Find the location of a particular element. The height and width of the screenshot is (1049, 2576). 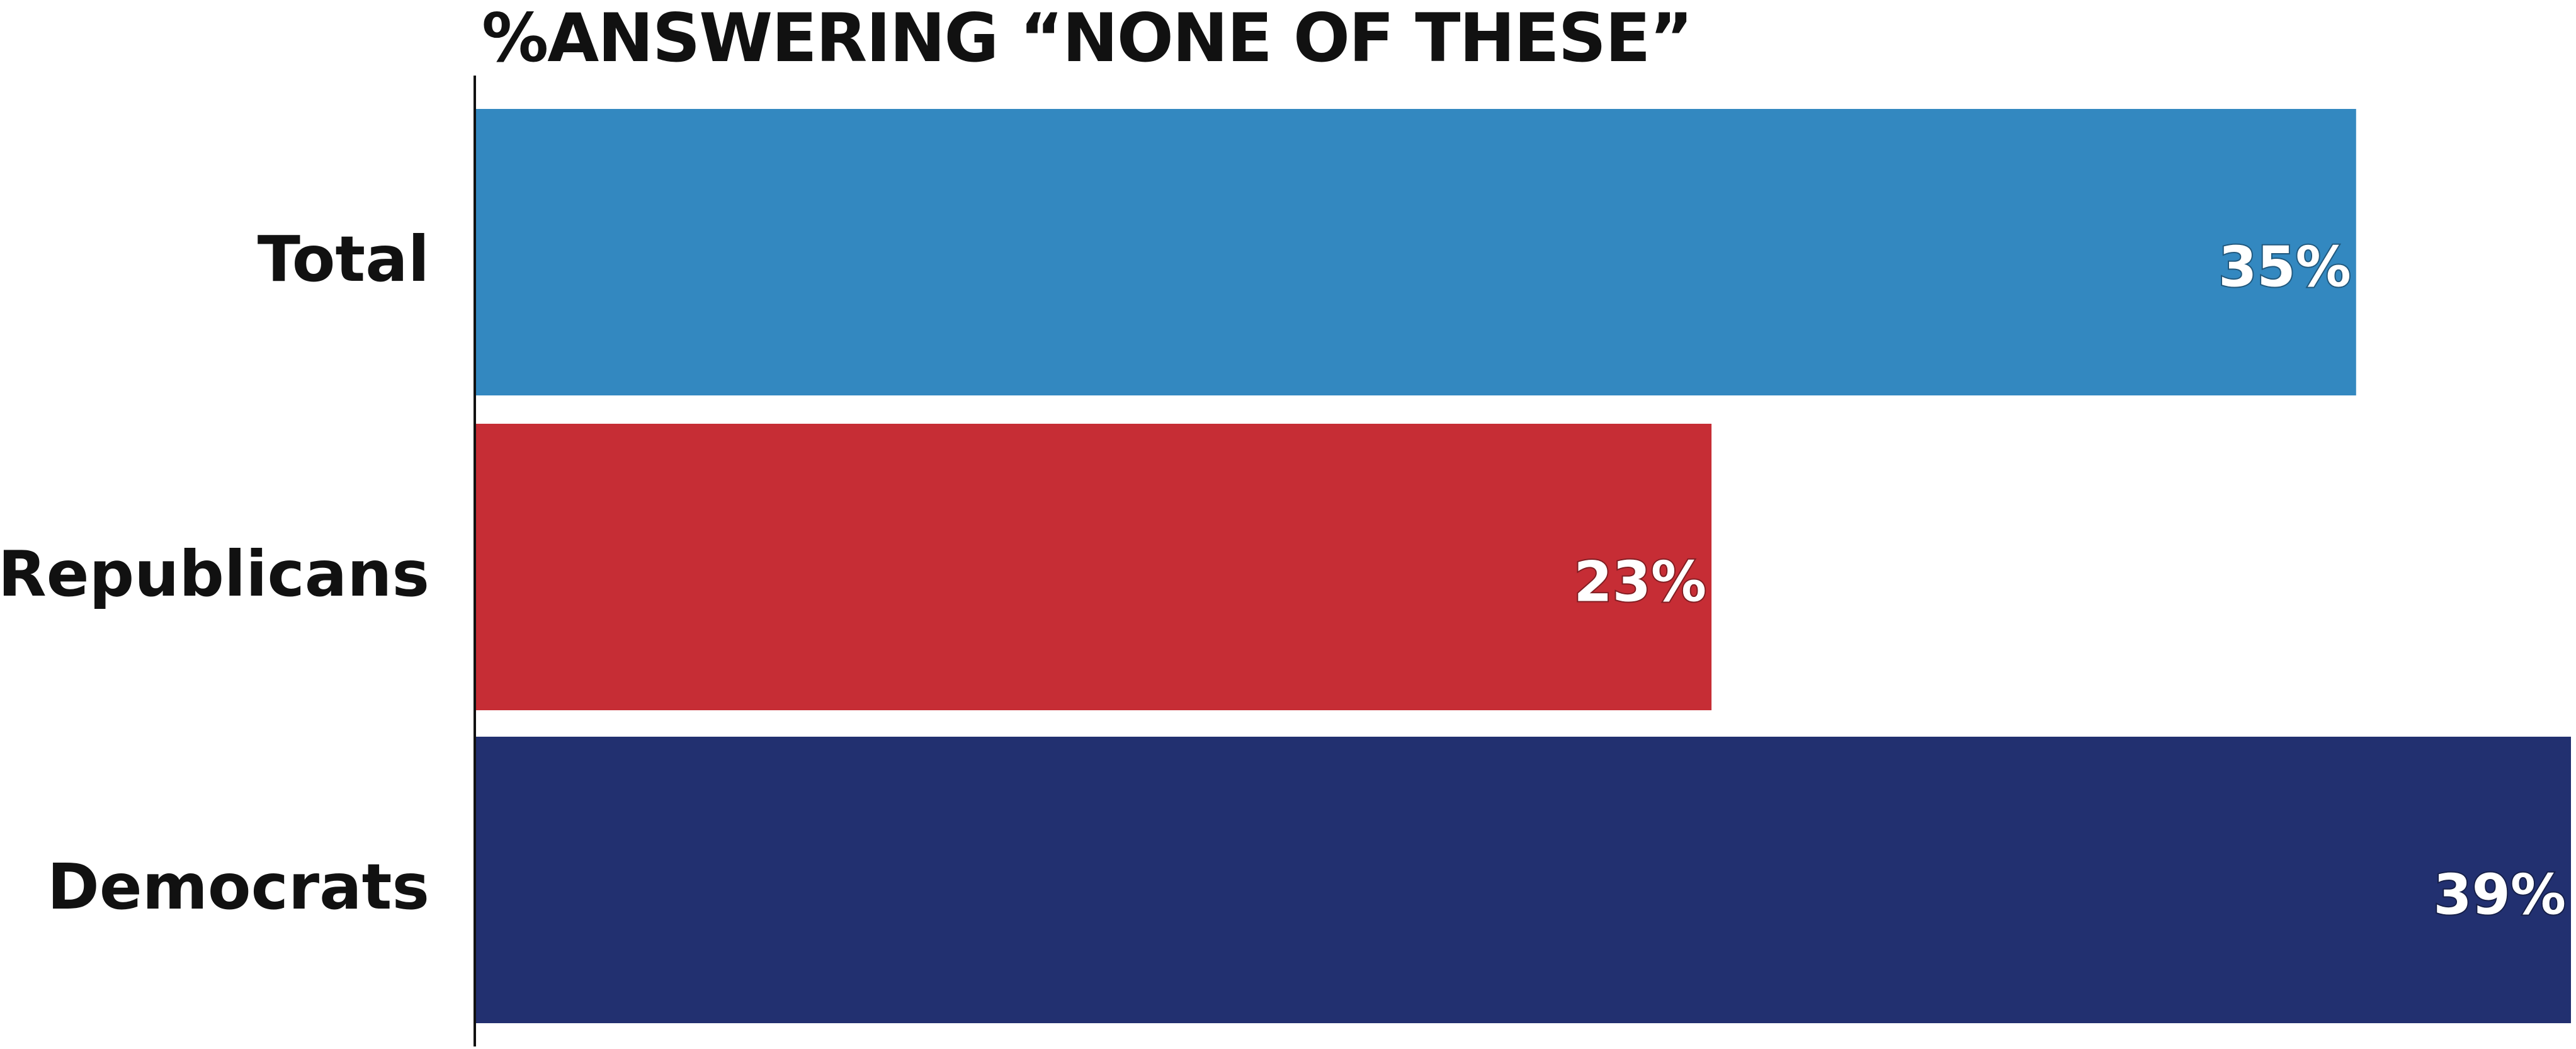

category-label-democrats: Democrats is located at coordinates (238, 887).